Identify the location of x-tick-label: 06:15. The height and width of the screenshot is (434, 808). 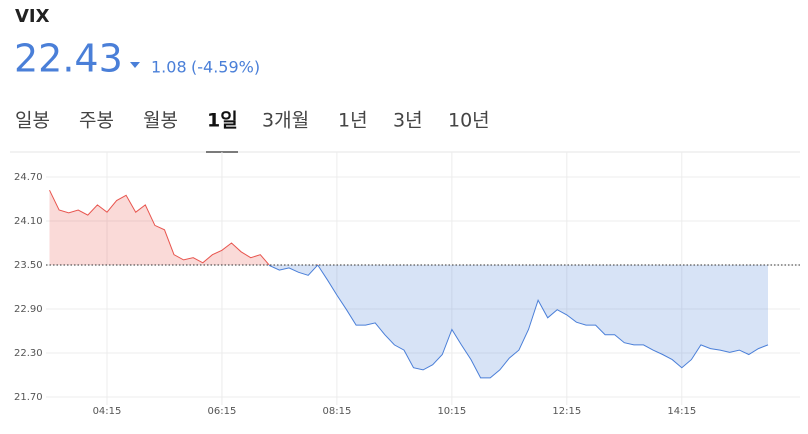
(222, 411).